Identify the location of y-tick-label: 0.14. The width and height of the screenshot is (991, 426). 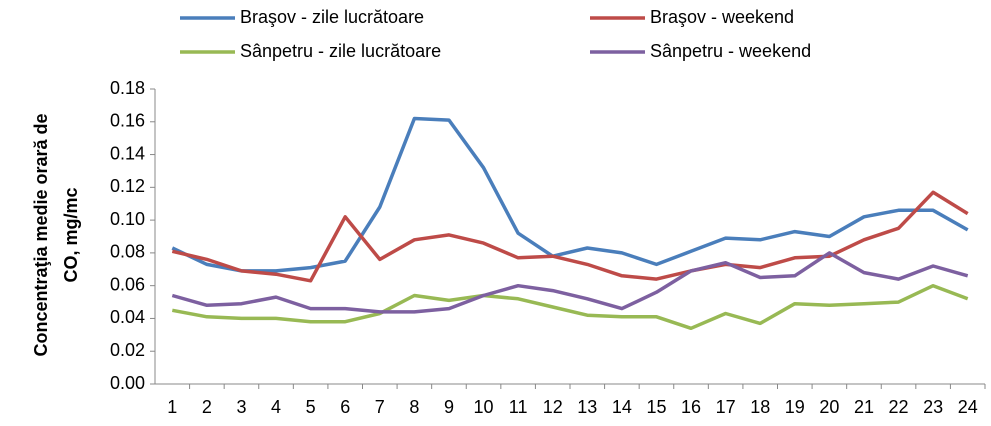
(127, 153).